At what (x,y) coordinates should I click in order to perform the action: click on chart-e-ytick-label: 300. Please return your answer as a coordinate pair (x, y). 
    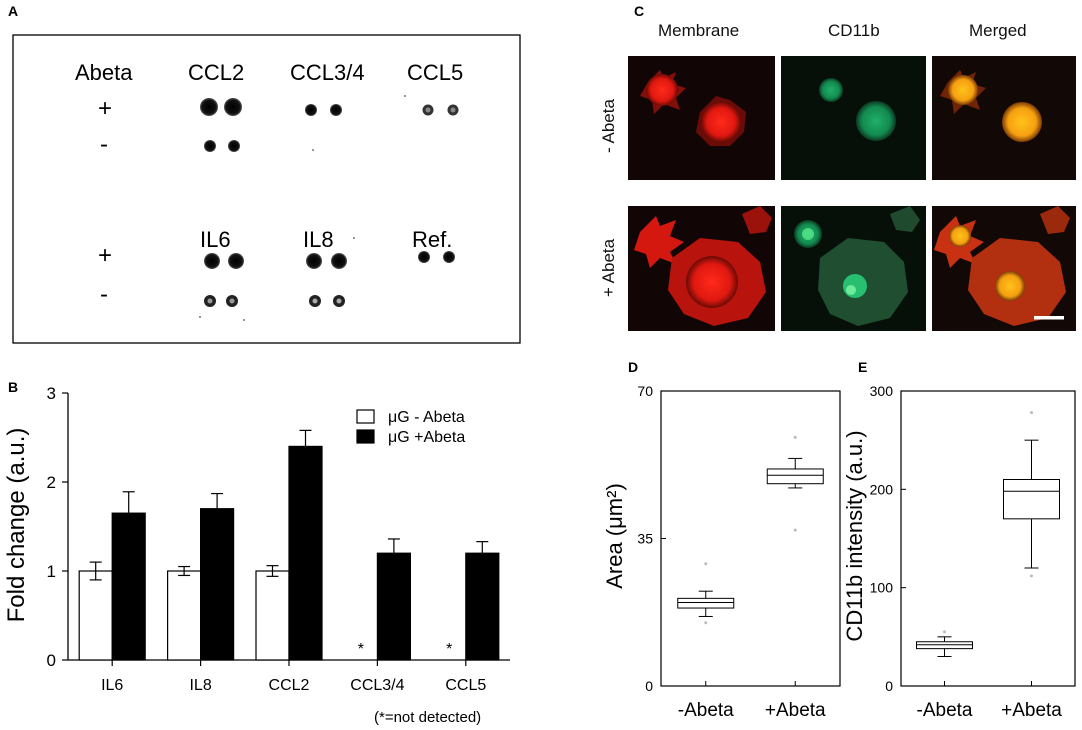
    Looking at the image, I should click on (882, 391).